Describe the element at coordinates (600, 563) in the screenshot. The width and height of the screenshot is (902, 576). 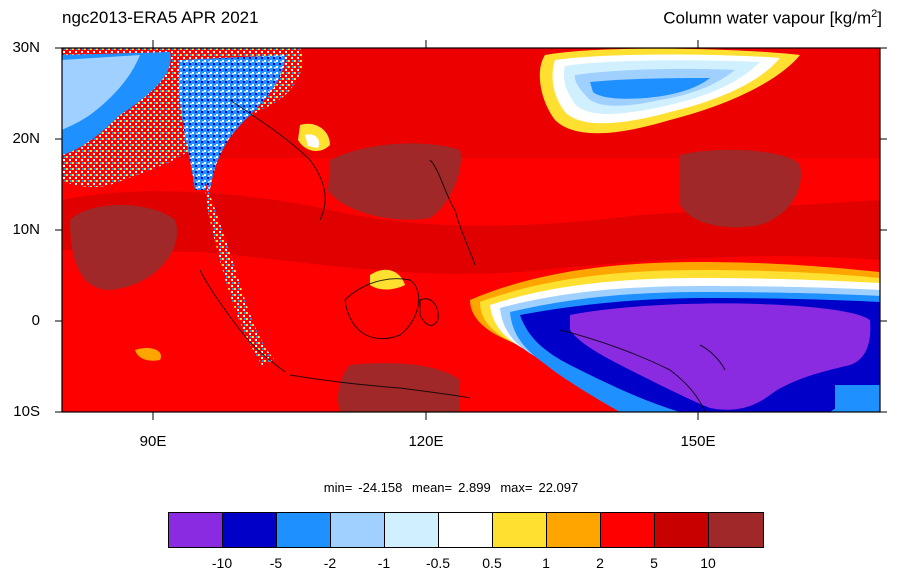
I see `colorbar-label: 2` at that location.